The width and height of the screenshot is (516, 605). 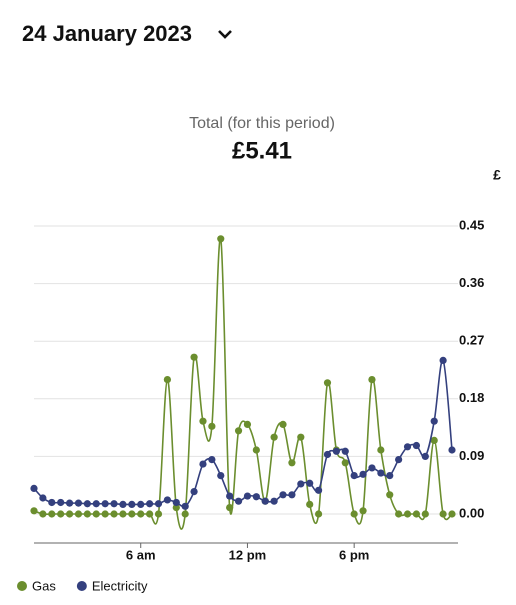 I want to click on y-axis-label: £, so click(x=497, y=175).